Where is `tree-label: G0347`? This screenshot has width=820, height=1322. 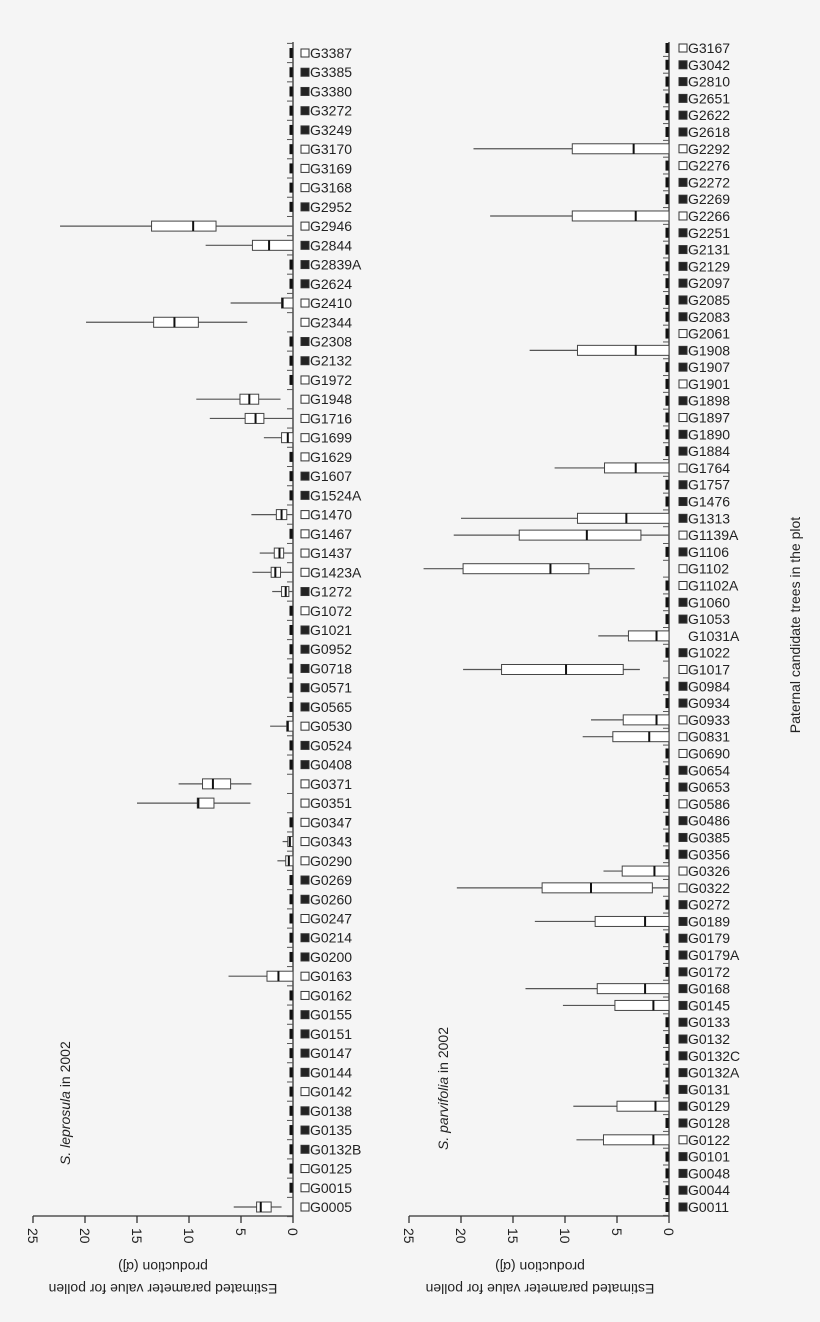 tree-label: G0347 is located at coordinates (331, 822).